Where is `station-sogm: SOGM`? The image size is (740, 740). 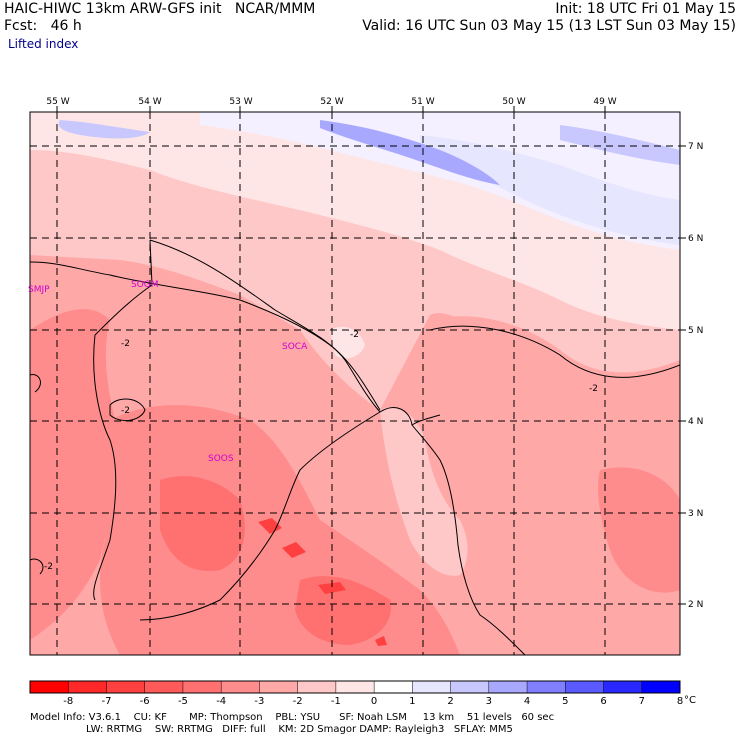
station-sogm: SOGM is located at coordinates (145, 285).